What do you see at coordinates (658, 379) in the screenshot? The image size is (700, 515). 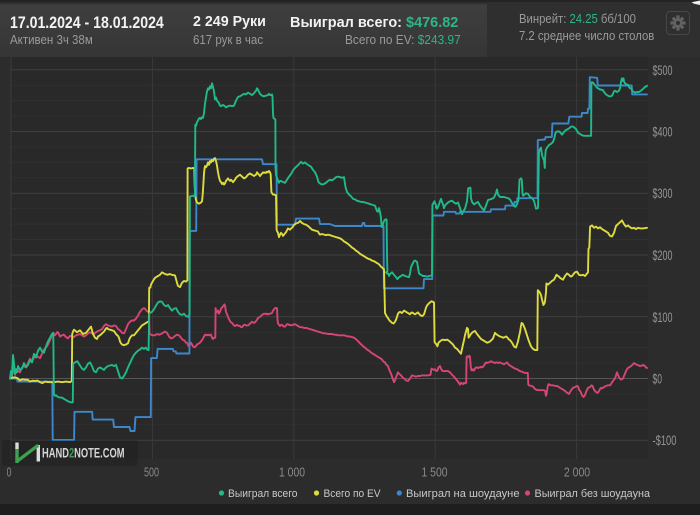 I see `svg-text: $0` at bounding box center [658, 379].